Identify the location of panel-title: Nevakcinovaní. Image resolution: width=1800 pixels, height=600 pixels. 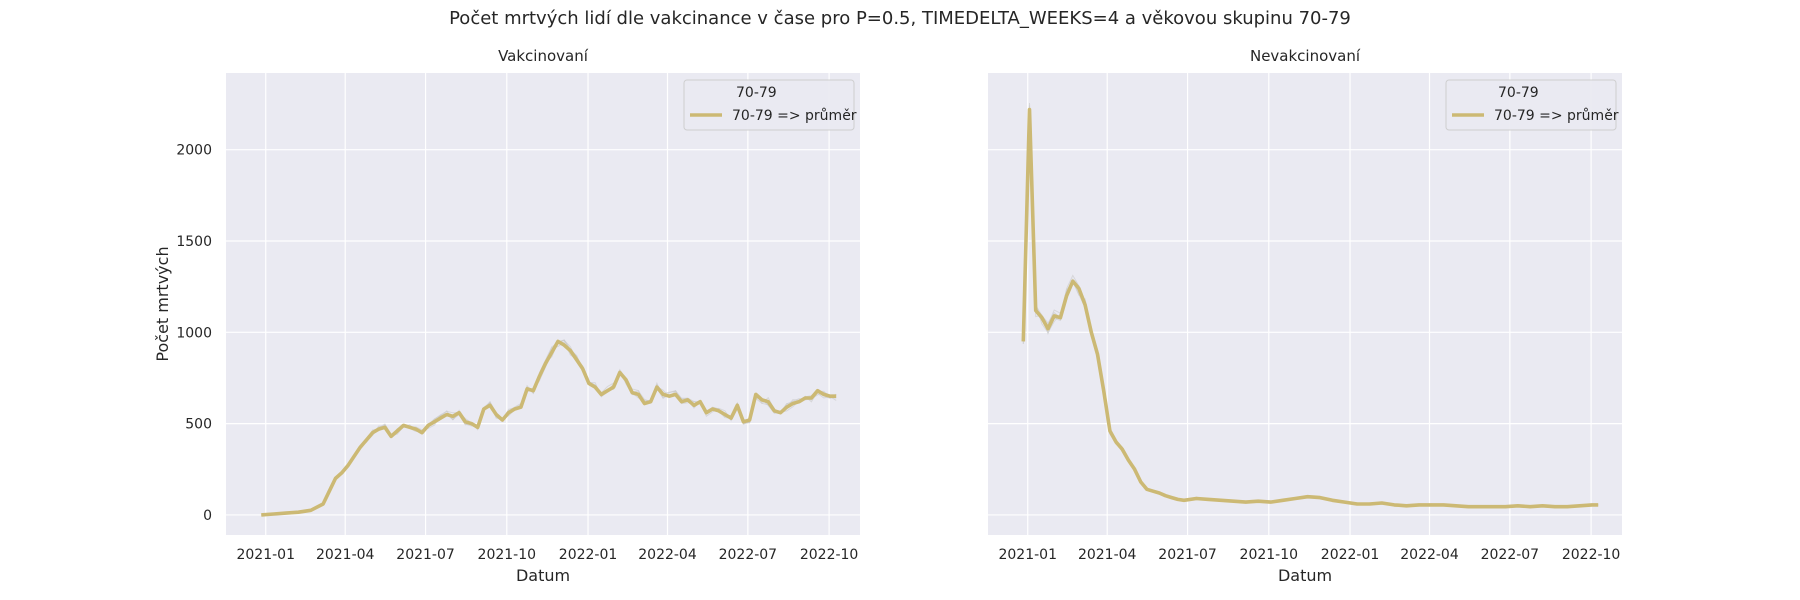
(1305, 56).